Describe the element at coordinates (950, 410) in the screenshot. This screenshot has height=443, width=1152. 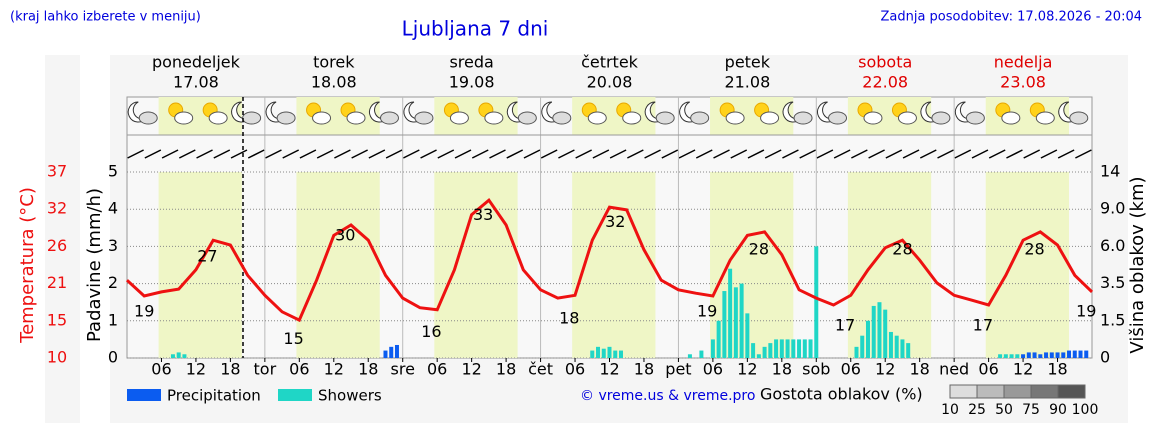
I see `cloud-legend-label: 10` at that location.